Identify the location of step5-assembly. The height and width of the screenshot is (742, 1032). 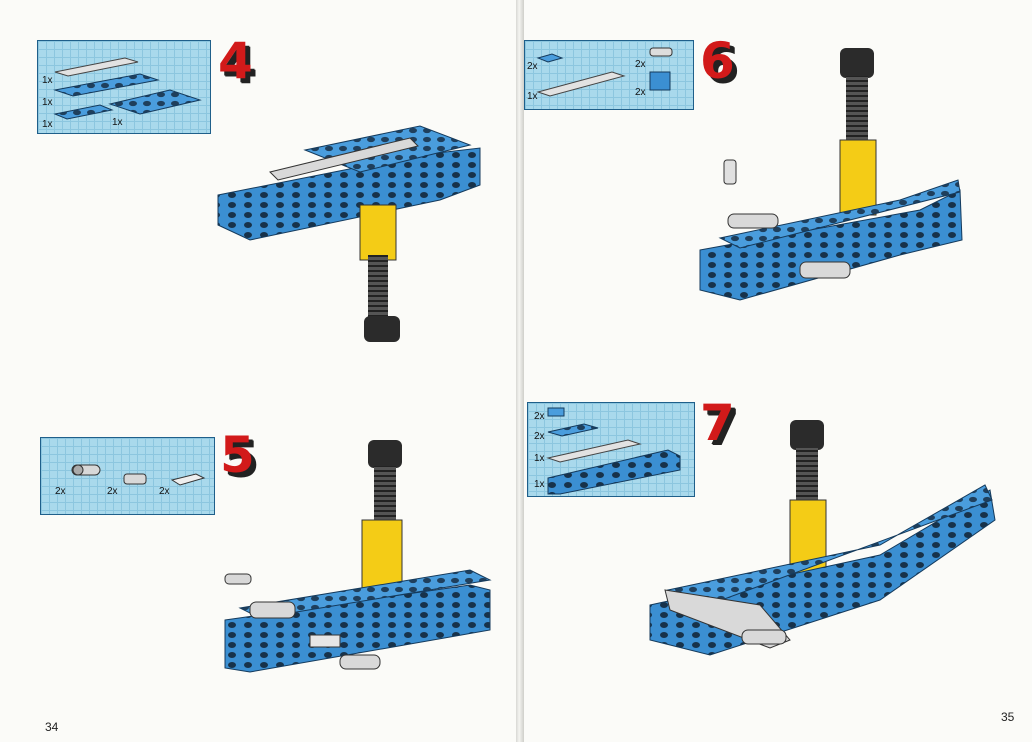
(358, 556).